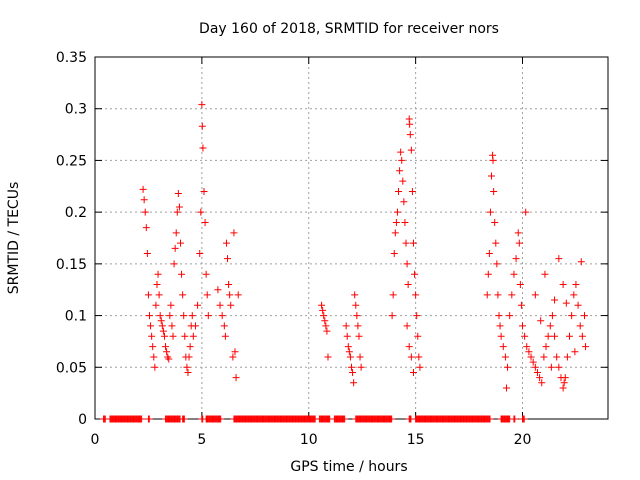  Describe the element at coordinates (348, 467) in the screenshot. I see `x-axis-label: GPS time / hours` at that location.